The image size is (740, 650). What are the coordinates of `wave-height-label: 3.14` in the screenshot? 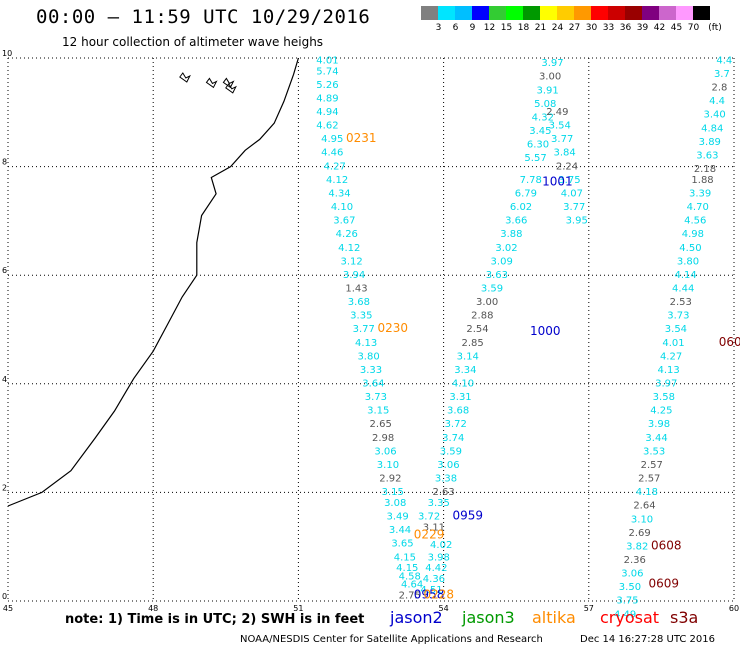 It's located at (468, 356).